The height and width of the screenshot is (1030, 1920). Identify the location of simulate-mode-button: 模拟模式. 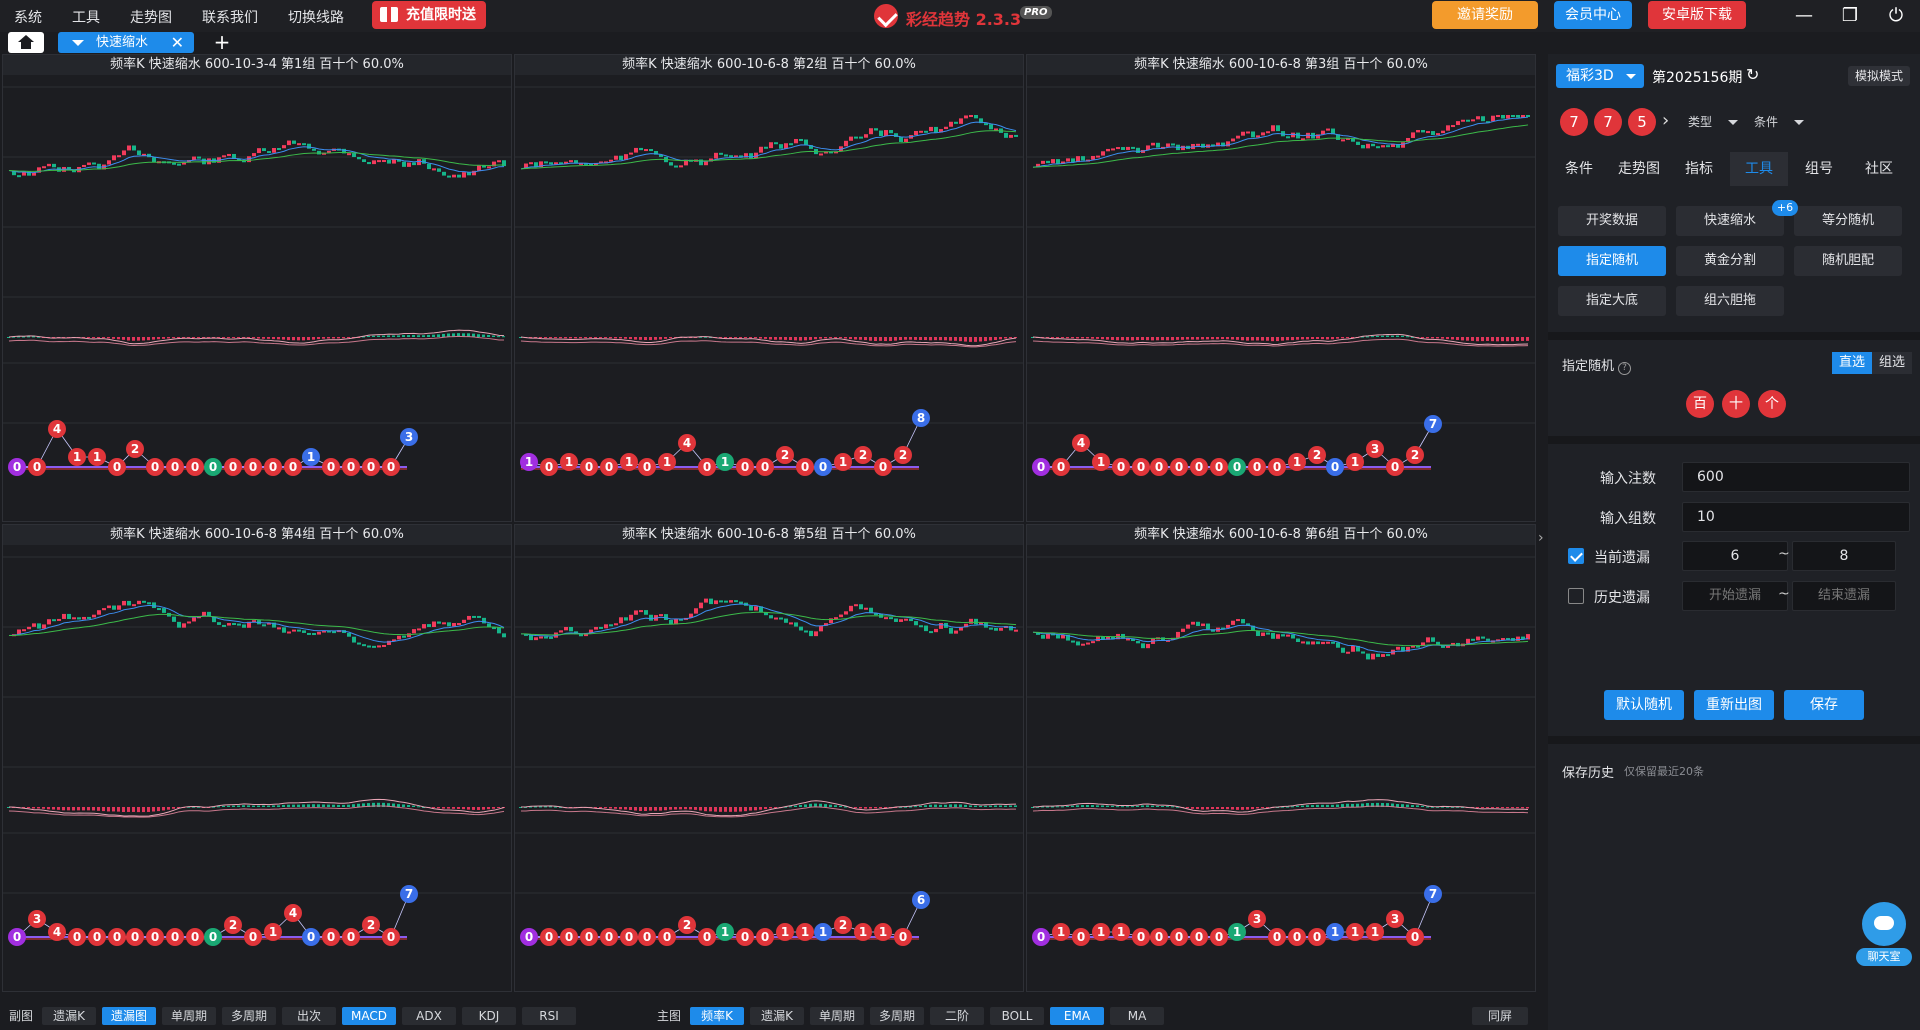
(1879, 76).